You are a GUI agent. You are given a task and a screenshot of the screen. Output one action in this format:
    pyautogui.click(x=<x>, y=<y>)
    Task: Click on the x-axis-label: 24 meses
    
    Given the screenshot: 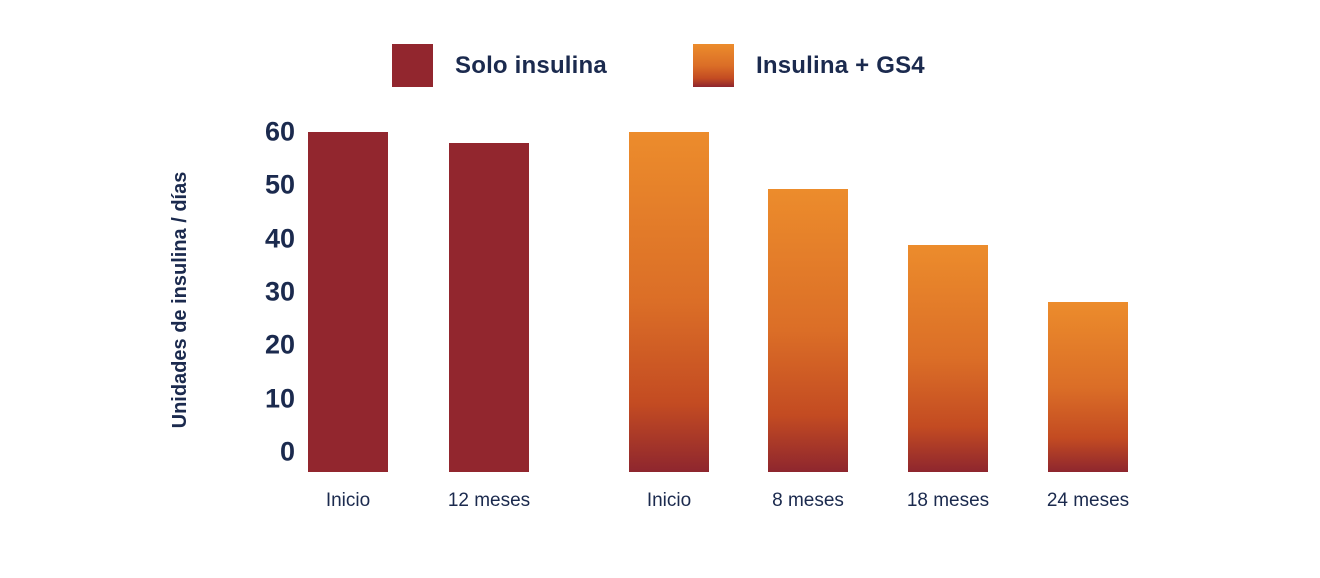 What is the action you would take?
    pyautogui.click(x=1088, y=500)
    